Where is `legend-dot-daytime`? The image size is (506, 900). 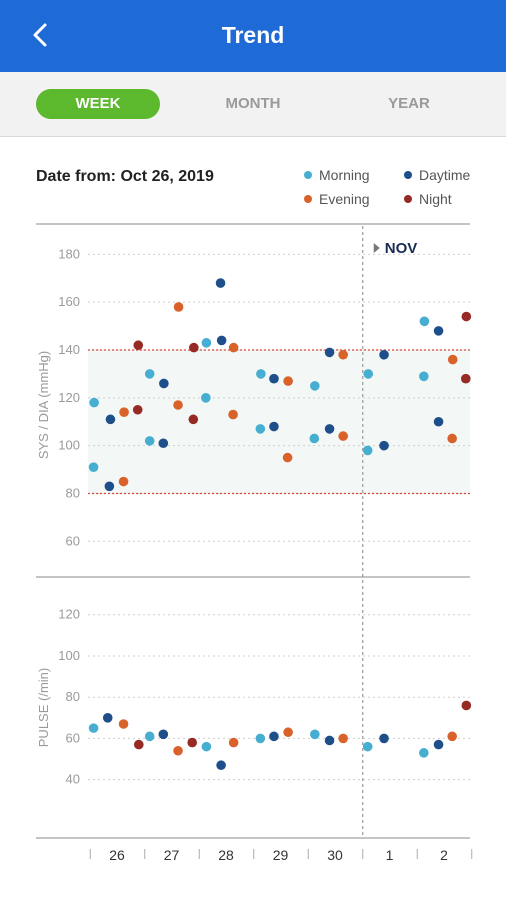 legend-dot-daytime is located at coordinates (408, 175).